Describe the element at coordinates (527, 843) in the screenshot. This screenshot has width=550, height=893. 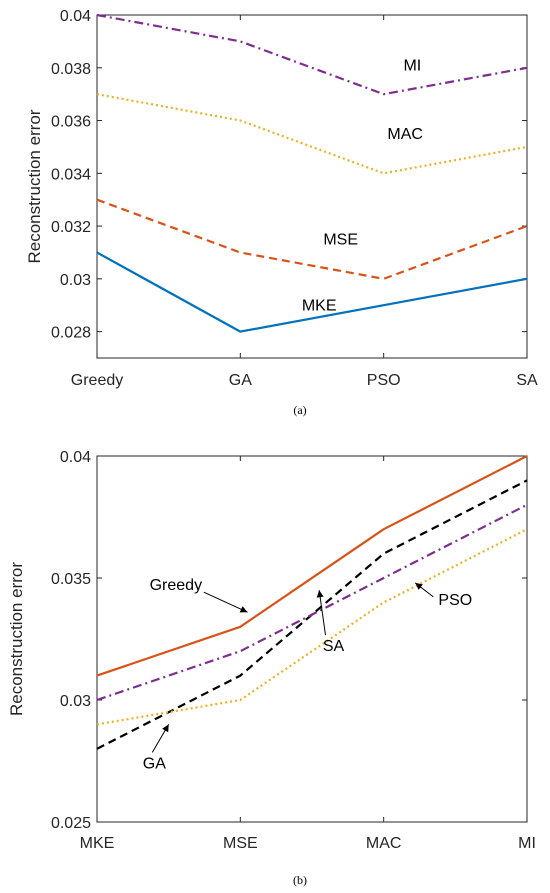
I see `x-tick-label: MI` at that location.